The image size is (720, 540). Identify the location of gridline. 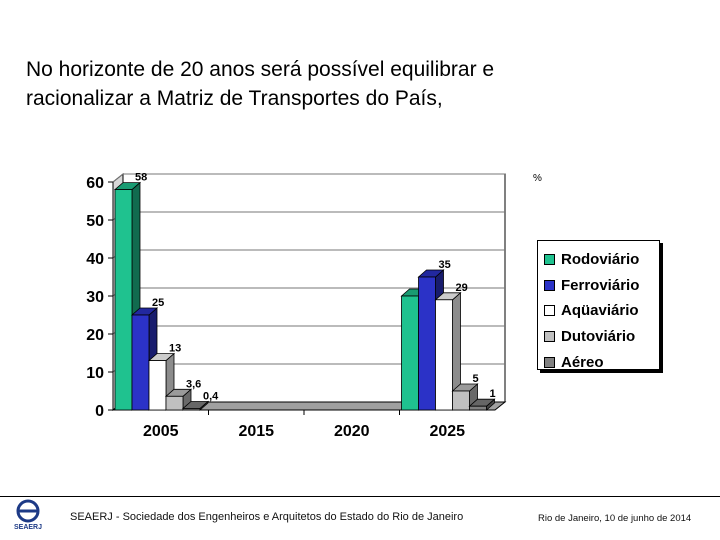
(308, 178).